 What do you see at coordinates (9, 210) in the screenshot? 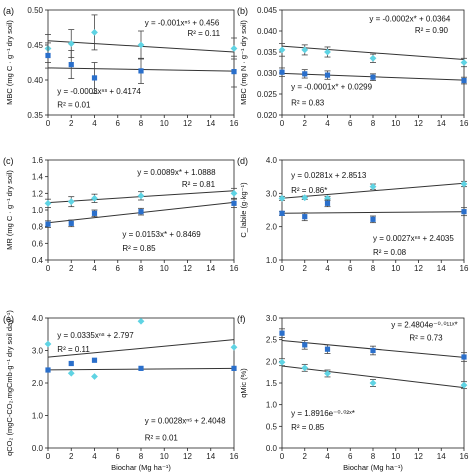
I see `y-axis-label: MR (mg C · g⁻¹ dry soil)` at bounding box center [9, 210].